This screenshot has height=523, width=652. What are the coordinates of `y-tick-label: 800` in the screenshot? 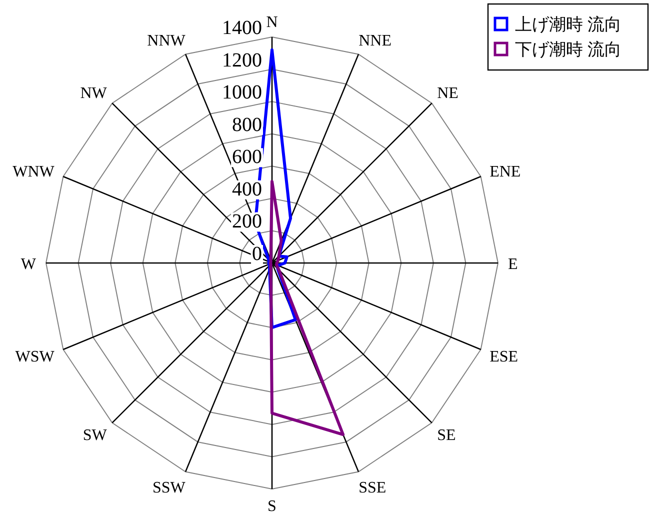 It's located at (247, 125).